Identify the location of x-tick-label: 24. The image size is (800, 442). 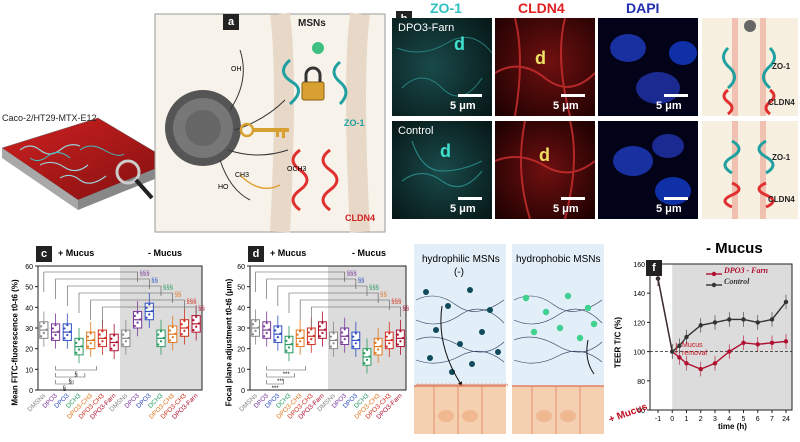
(786, 419).